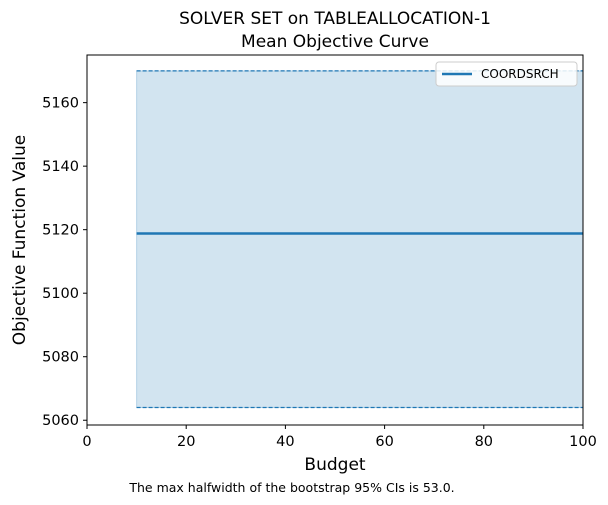 The image size is (608, 505). I want to click on x-tick-label: 100, so click(583, 442).